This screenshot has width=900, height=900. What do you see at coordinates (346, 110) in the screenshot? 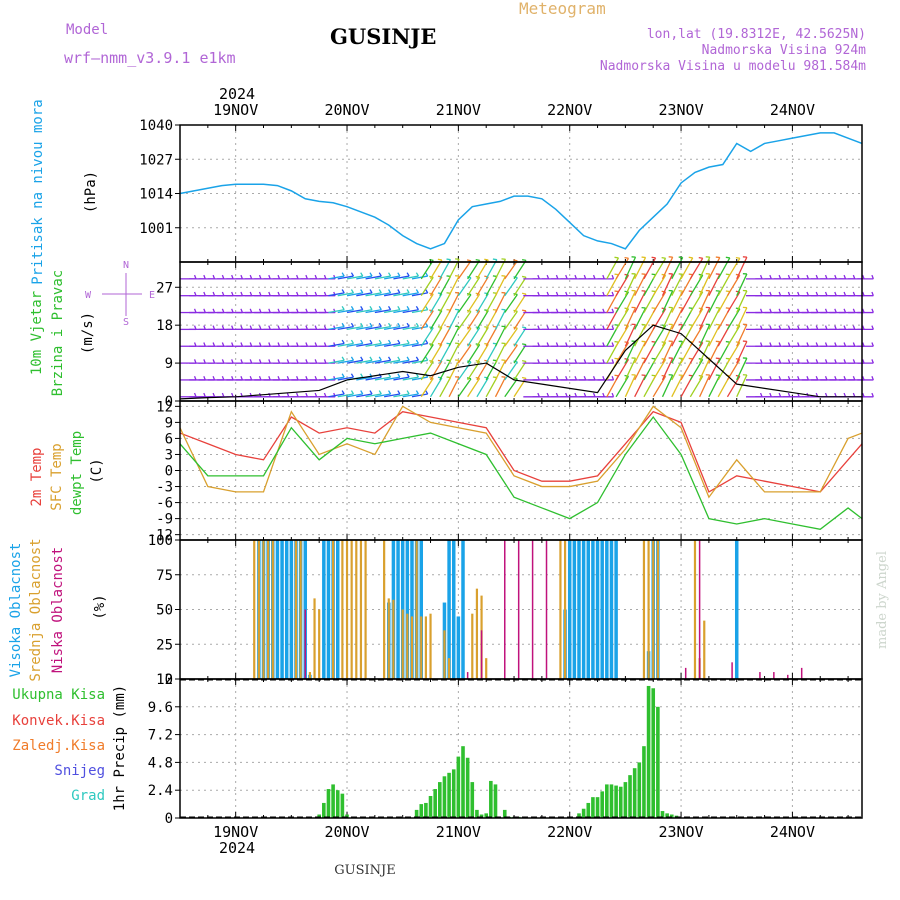
I see `x-day-label-top: 20NOV` at bounding box center [346, 110].